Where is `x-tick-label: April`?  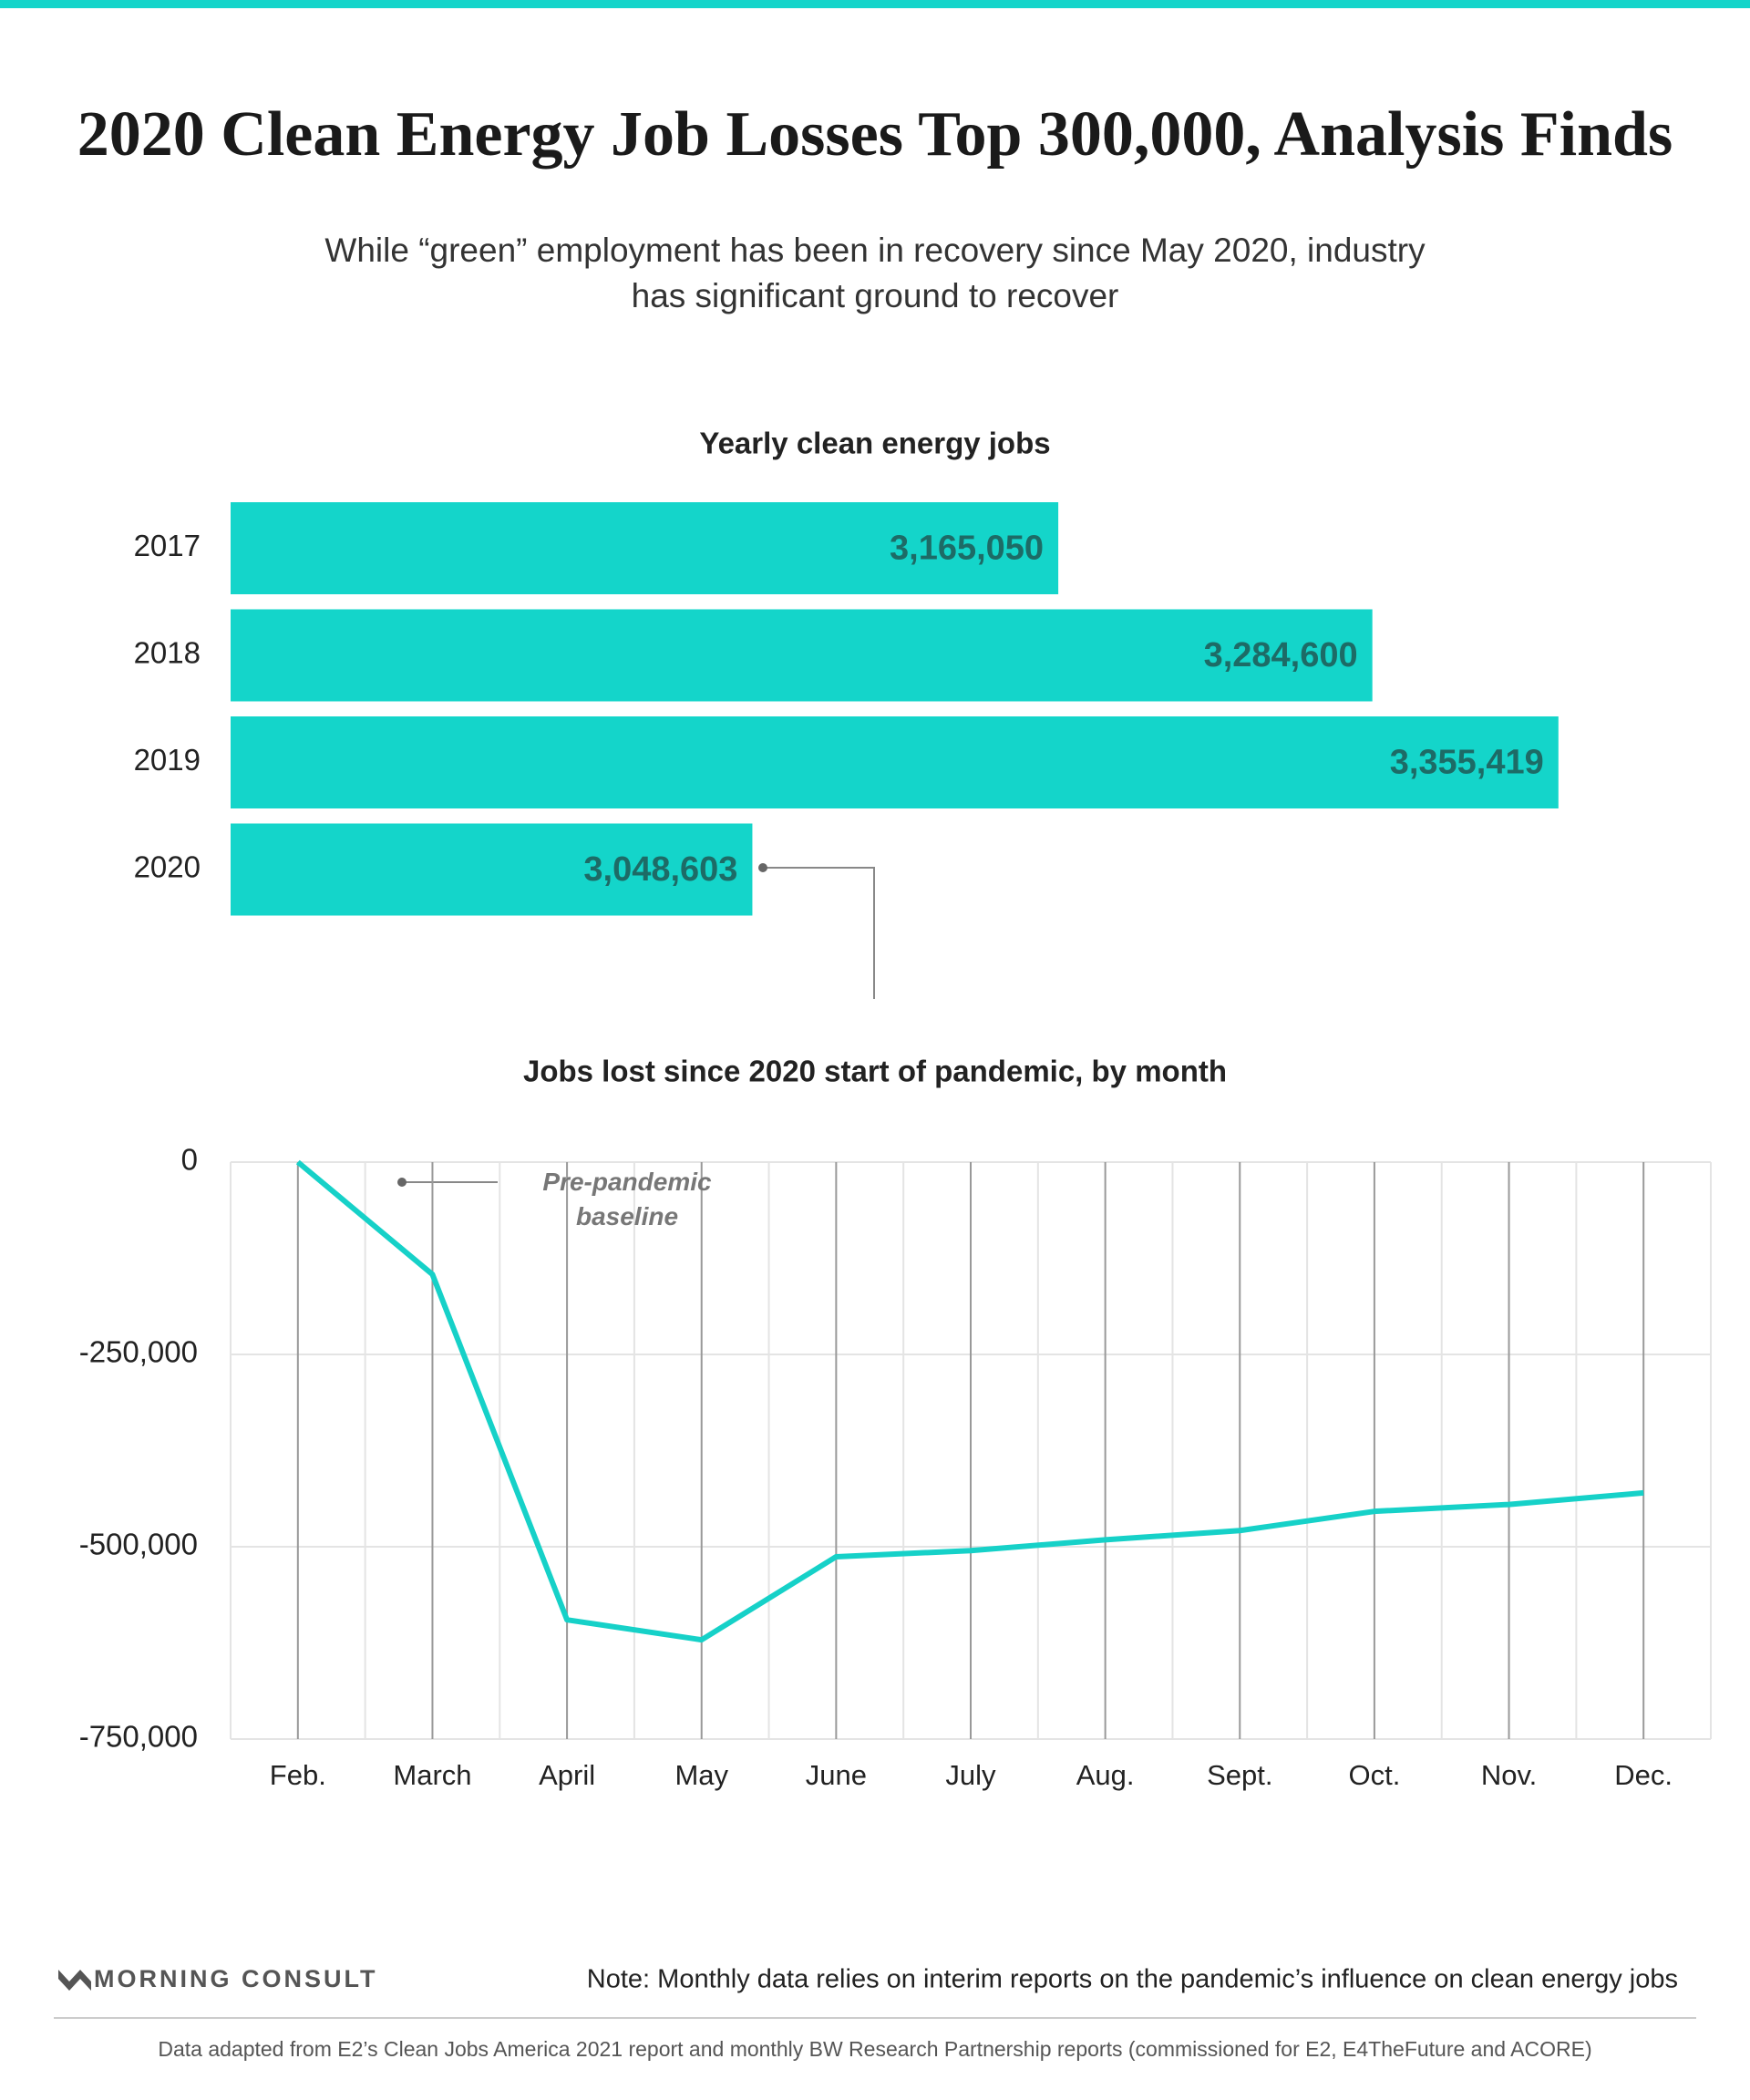
x-tick-label: April is located at coordinates (567, 1775).